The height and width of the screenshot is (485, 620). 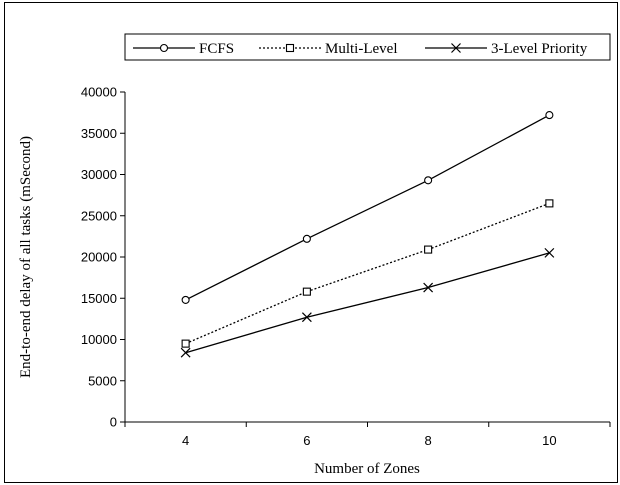 I want to click on y-tick-label: 40000, so click(x=99, y=92).